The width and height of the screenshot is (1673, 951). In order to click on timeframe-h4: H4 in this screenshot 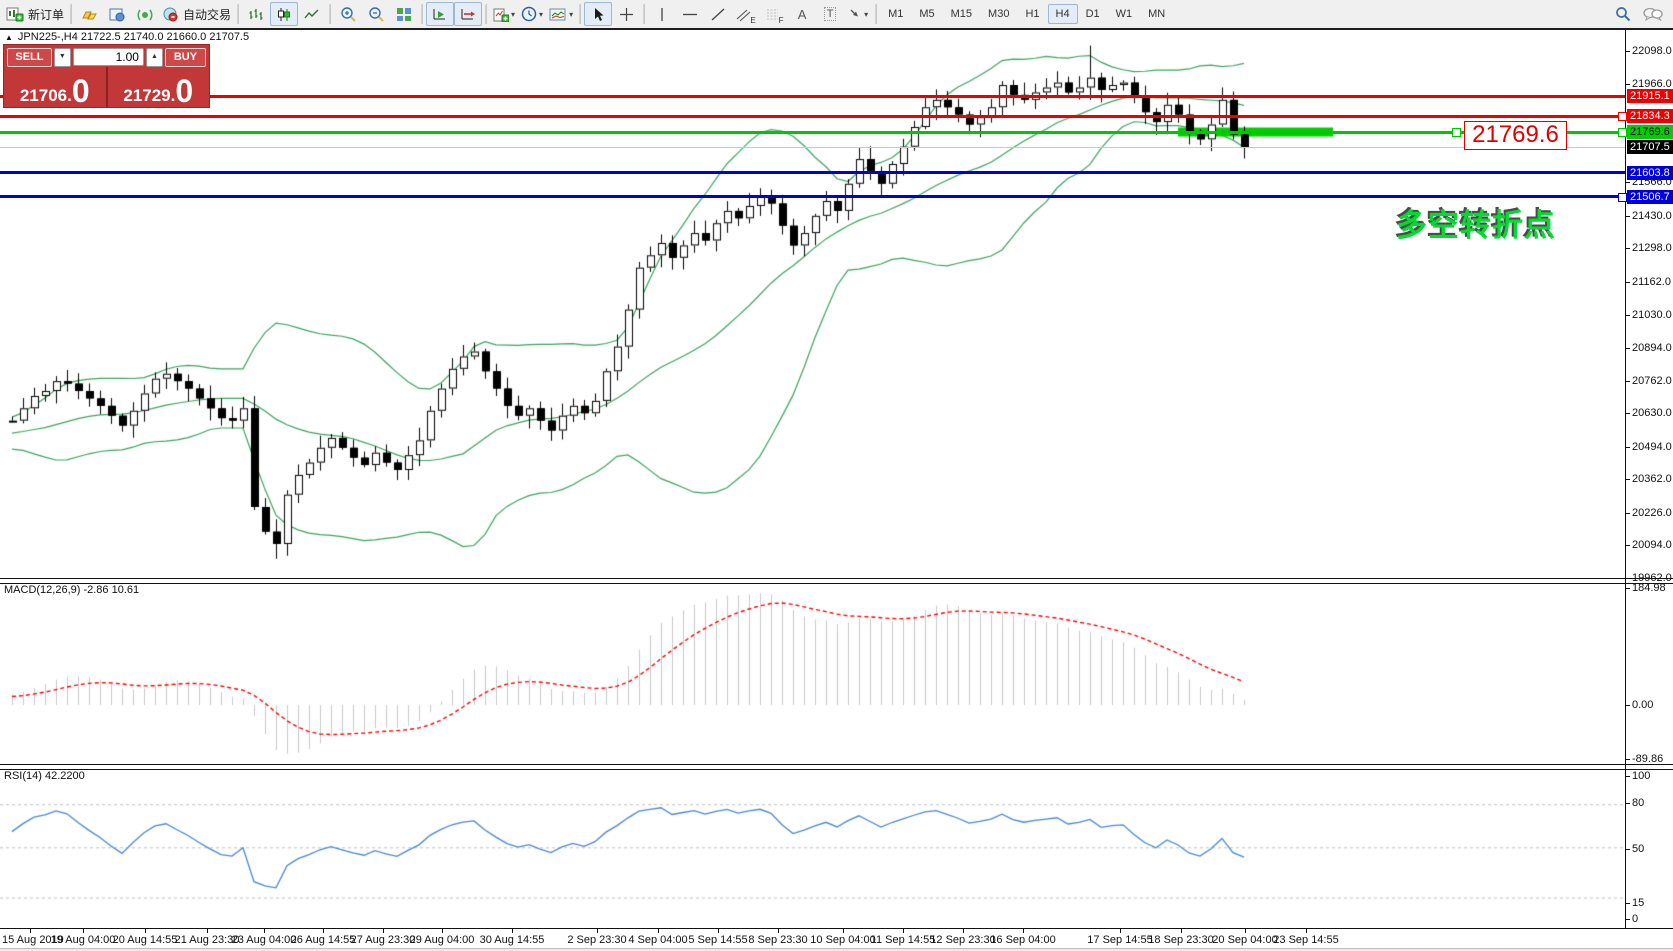, I will do `click(1062, 14)`.